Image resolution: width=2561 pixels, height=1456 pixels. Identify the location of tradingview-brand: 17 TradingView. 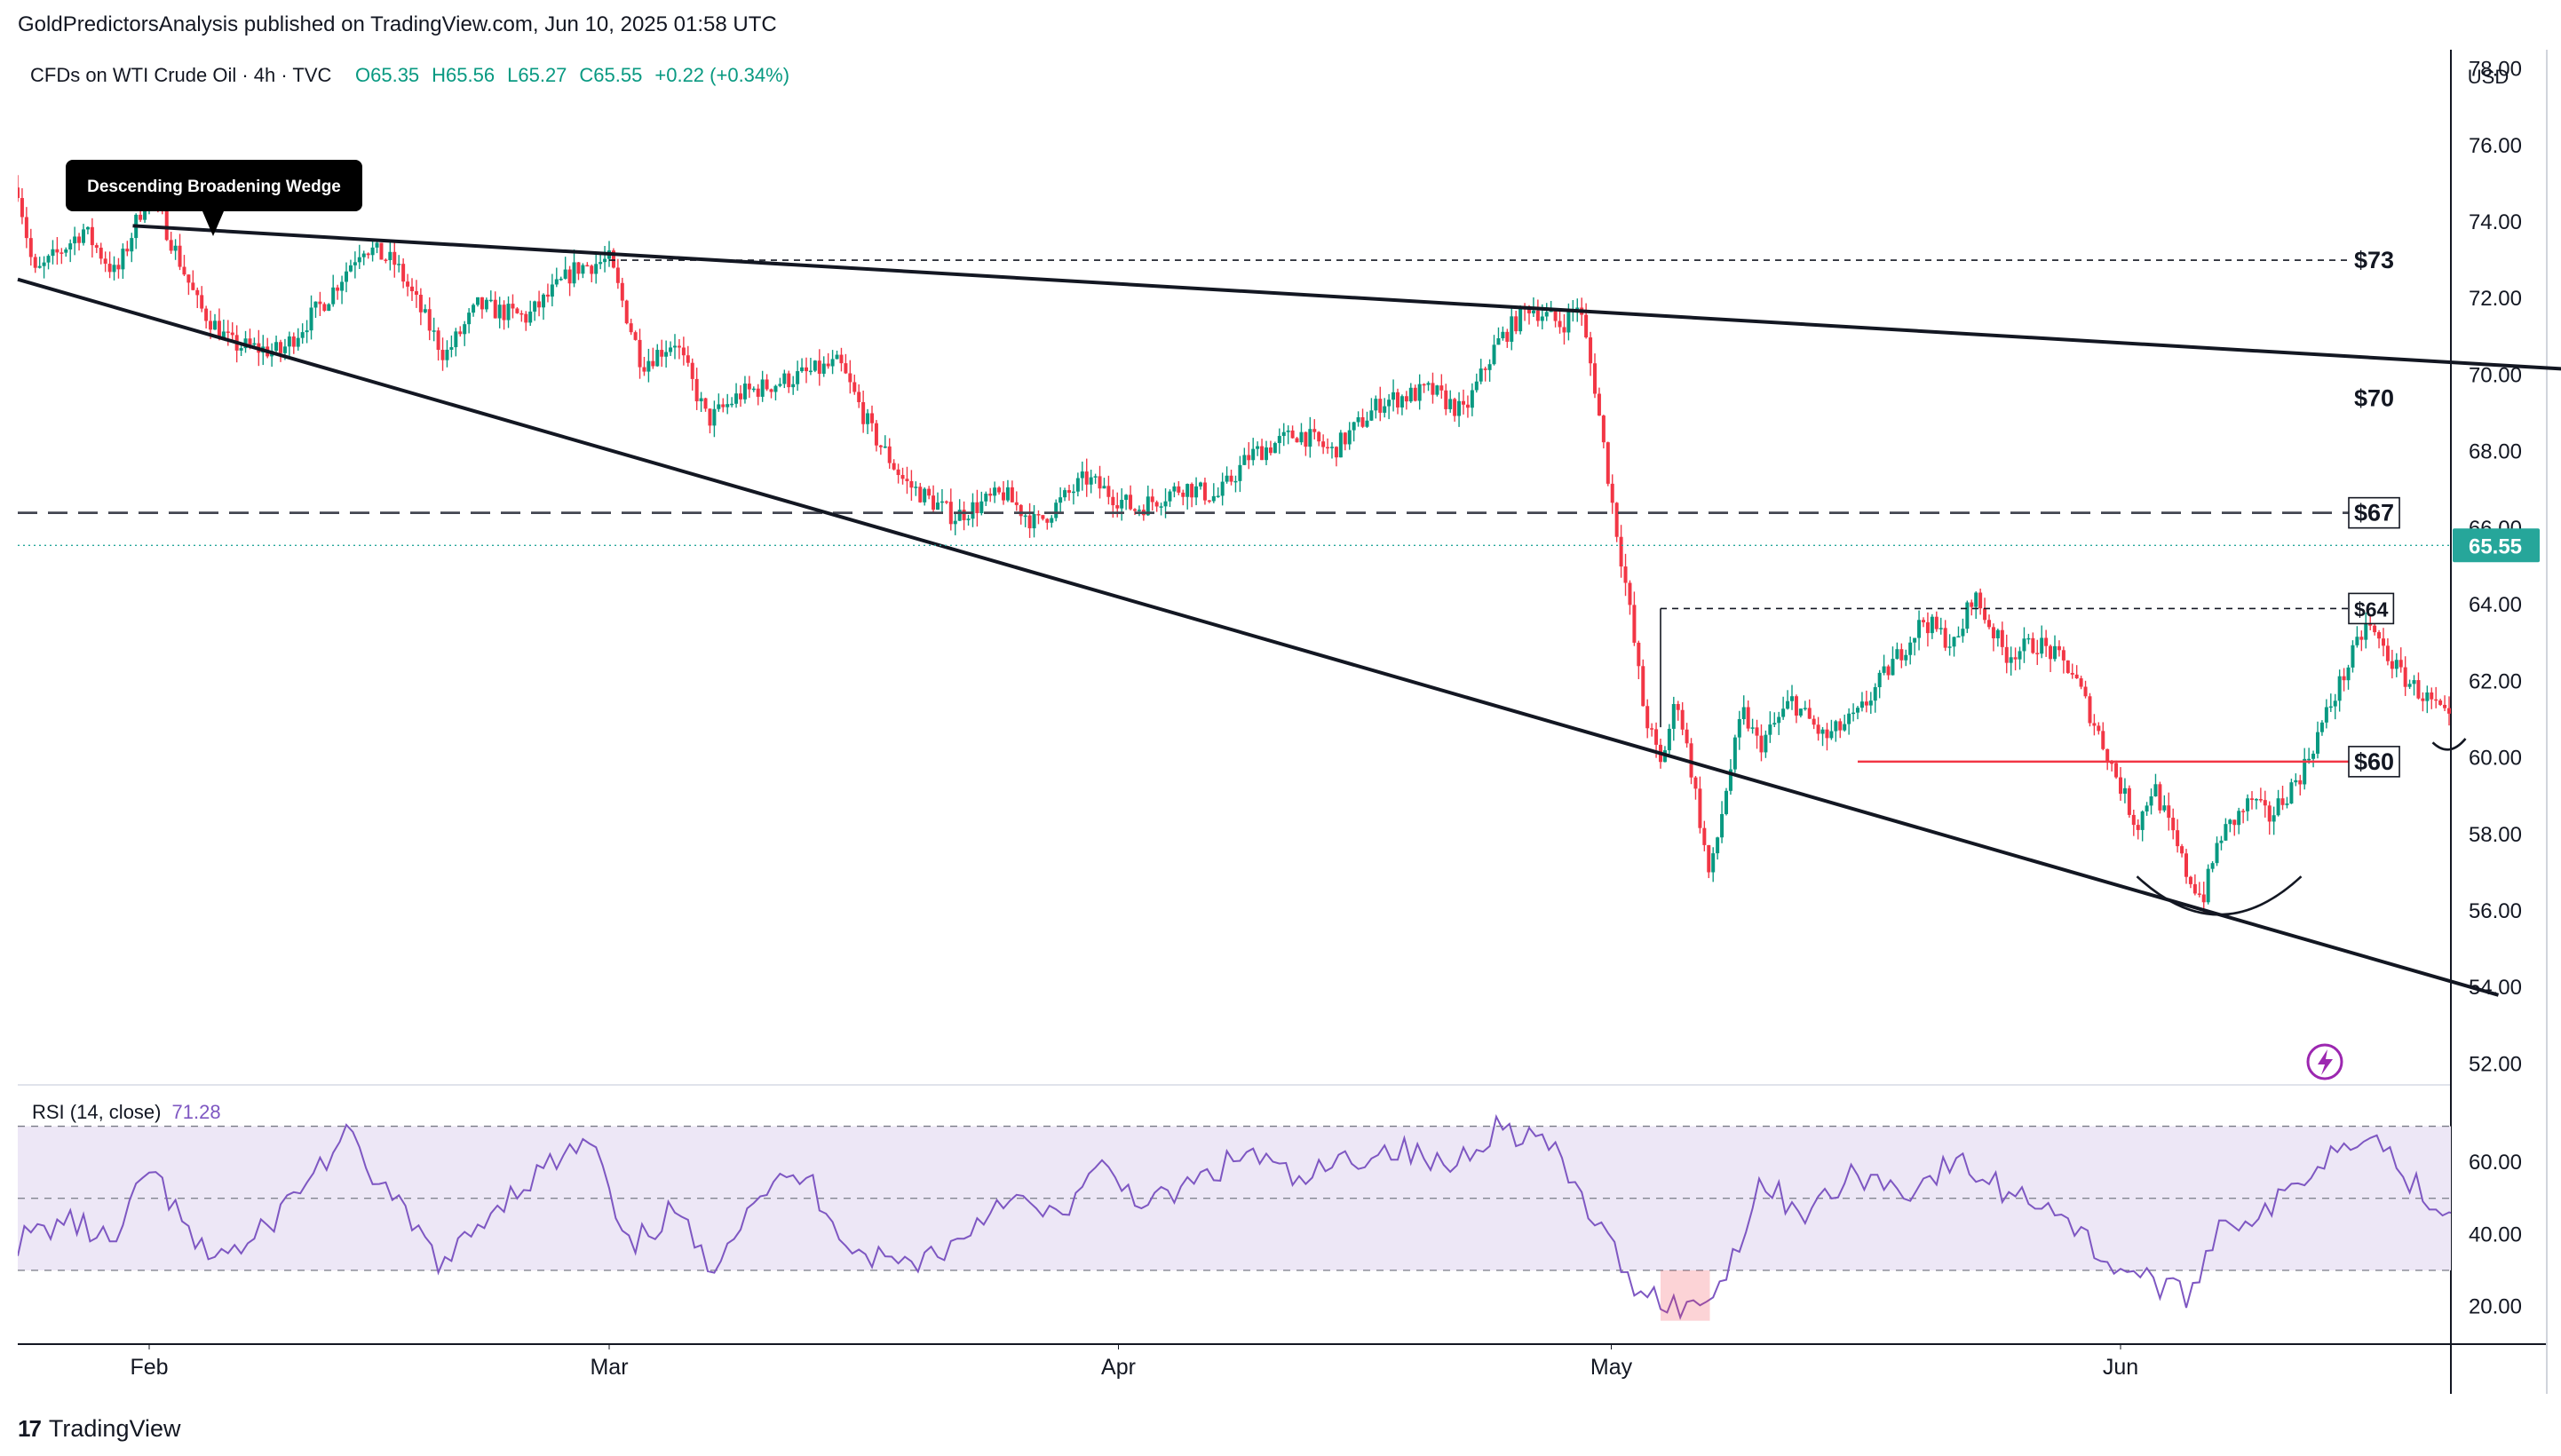
(99, 1429).